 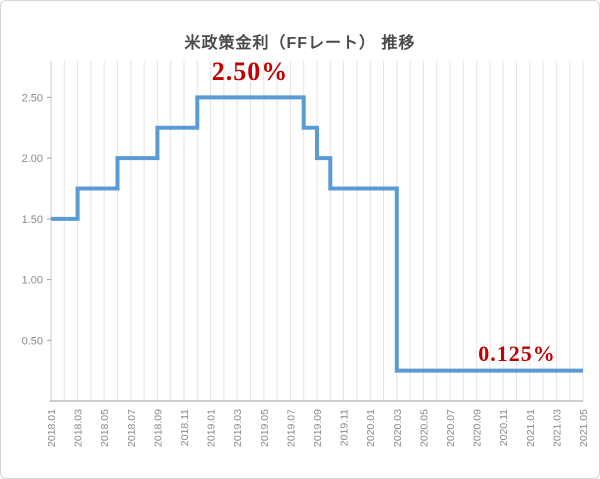 I want to click on x-tick-label: 2020.05, so click(x=424, y=428).